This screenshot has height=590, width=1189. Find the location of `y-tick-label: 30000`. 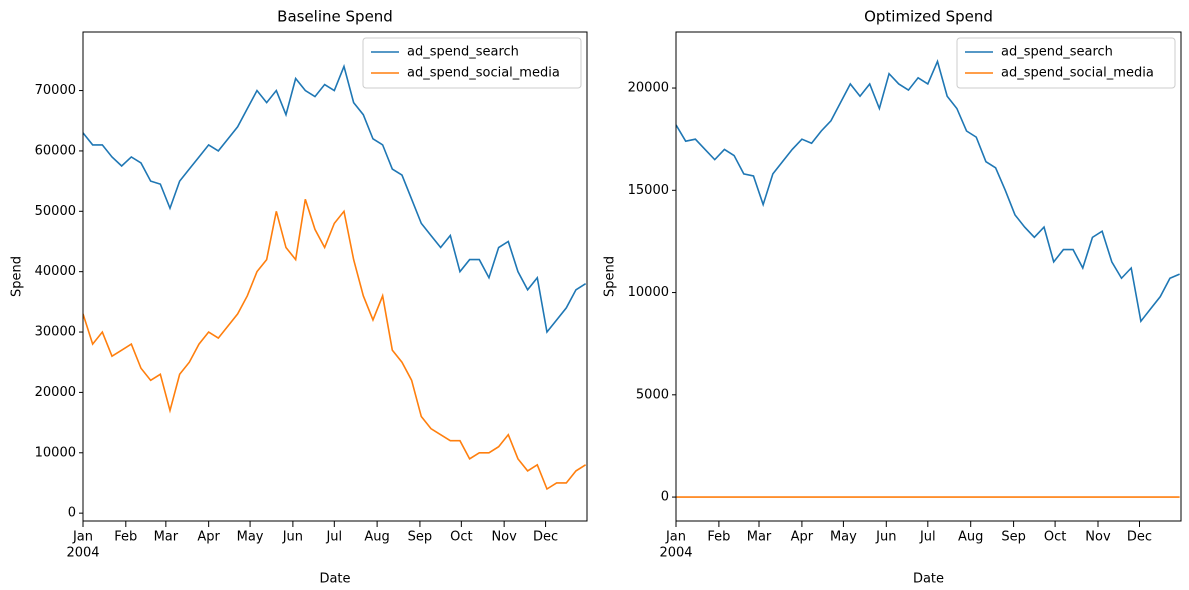

y-tick-label: 30000 is located at coordinates (55, 332).